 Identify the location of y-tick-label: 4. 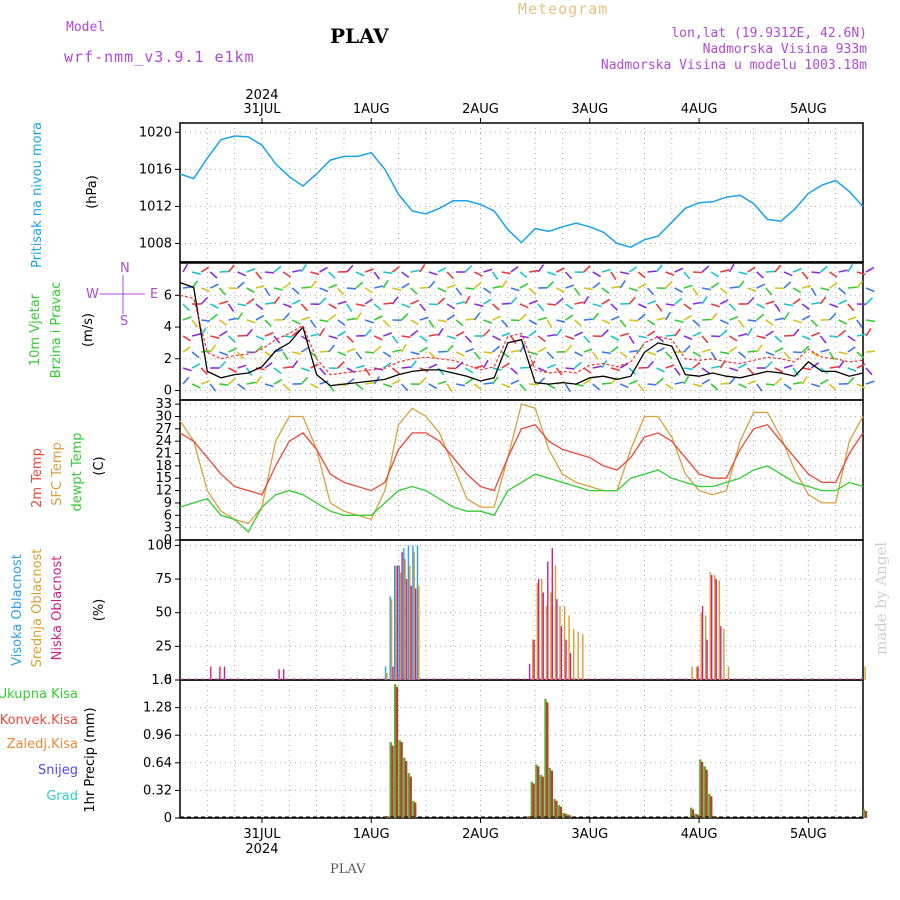
(168, 327).